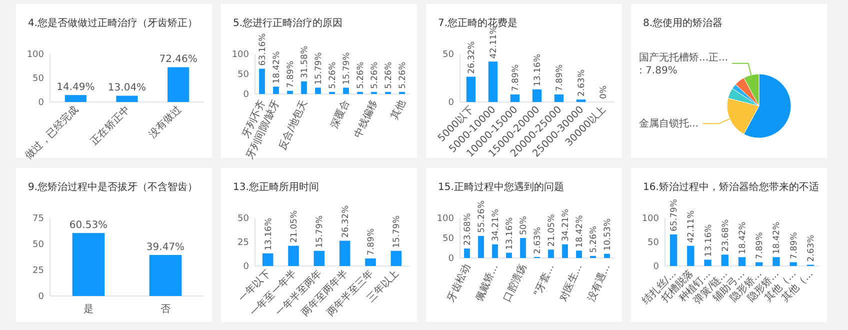  What do you see at coordinates (288, 23) in the screenshot?
I see `chart-title: 5.您进行正畸治疗的原因` at bounding box center [288, 23].